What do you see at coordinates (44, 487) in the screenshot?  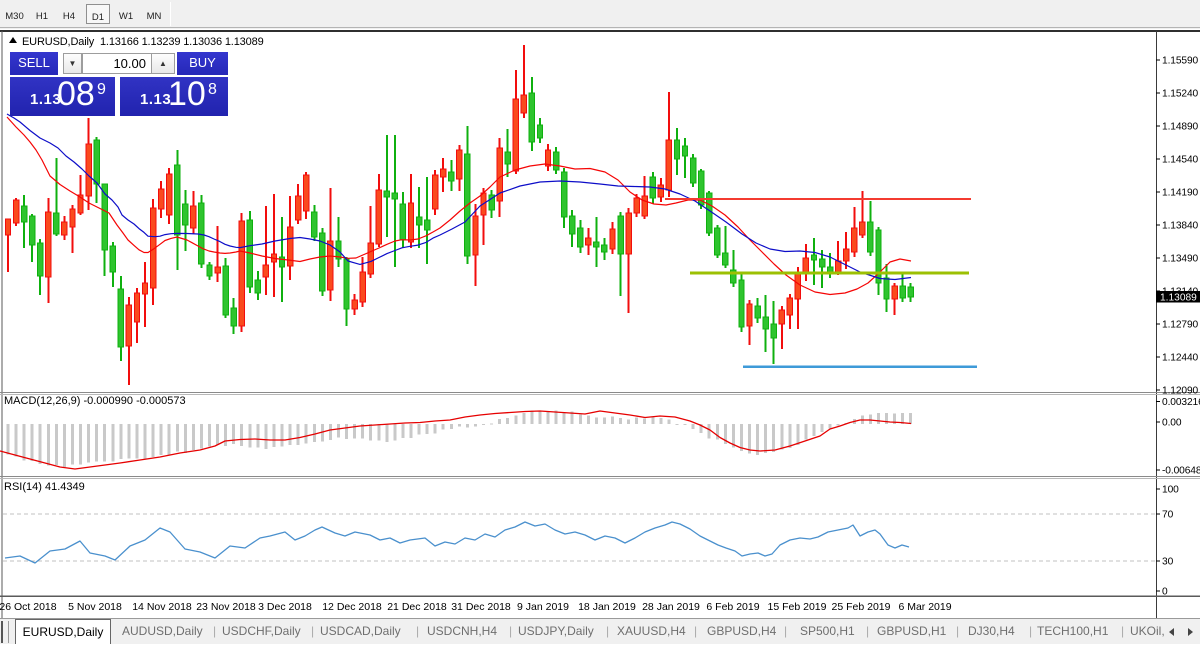 I see `svg-text: RSI(14) 41.4349` at bounding box center [44, 487].